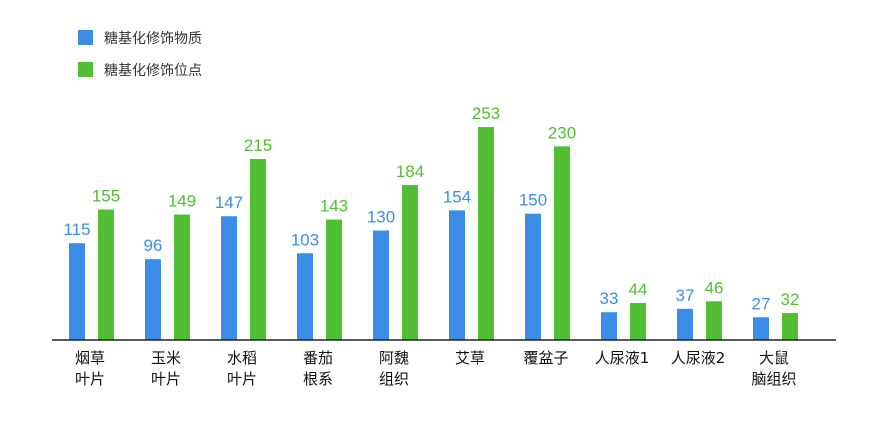  Describe the element at coordinates (153, 38) in the screenshot. I see `legend-label-1: 糖基化修饰物质` at that location.